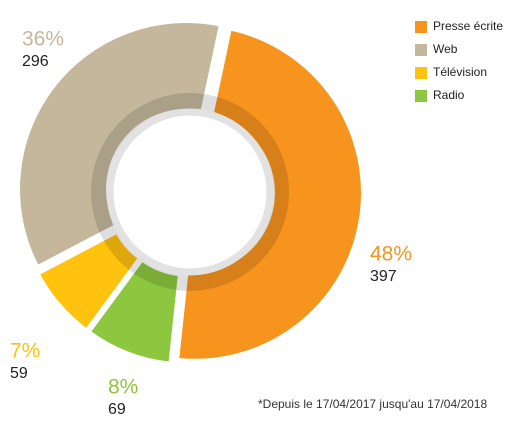 Image resolution: width=517 pixels, height=428 pixels. Describe the element at coordinates (25, 351) in the screenshot. I see `percent-label: 7%` at that location.